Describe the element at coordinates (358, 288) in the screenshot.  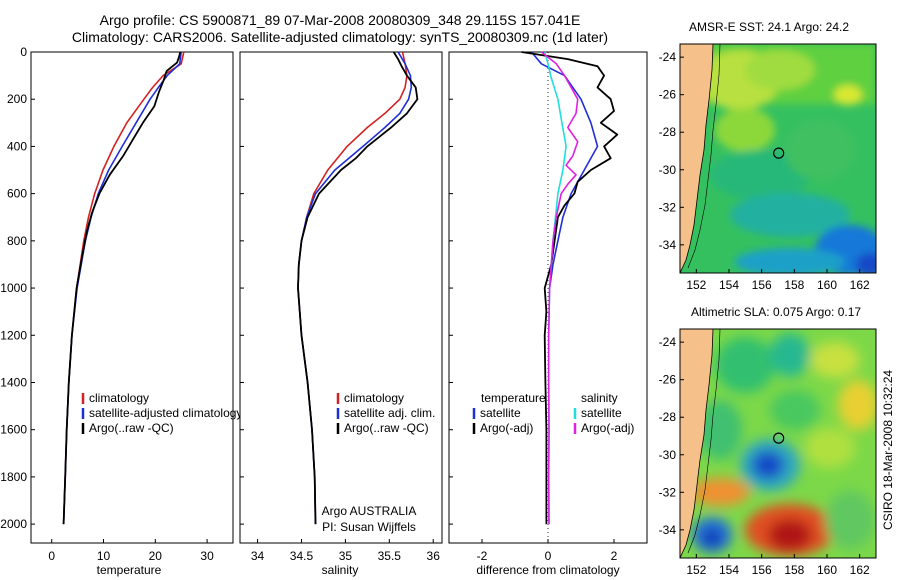
I see `salinity-series-argo-raw-qc-` at that location.